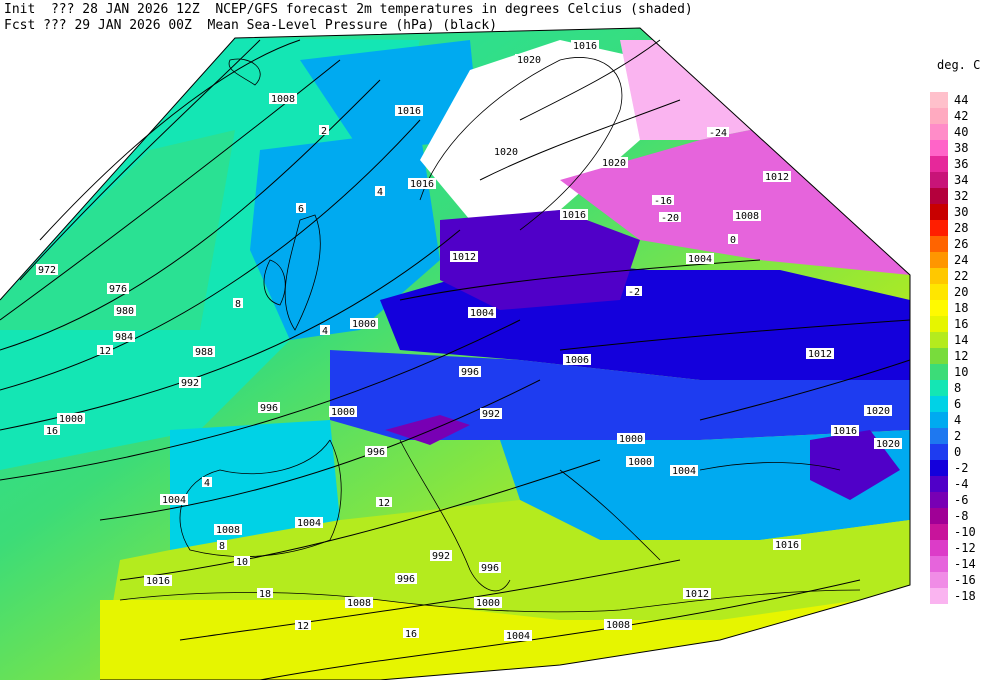 The image size is (1000, 680). I want to click on isobar-label: 972, so click(47, 270).